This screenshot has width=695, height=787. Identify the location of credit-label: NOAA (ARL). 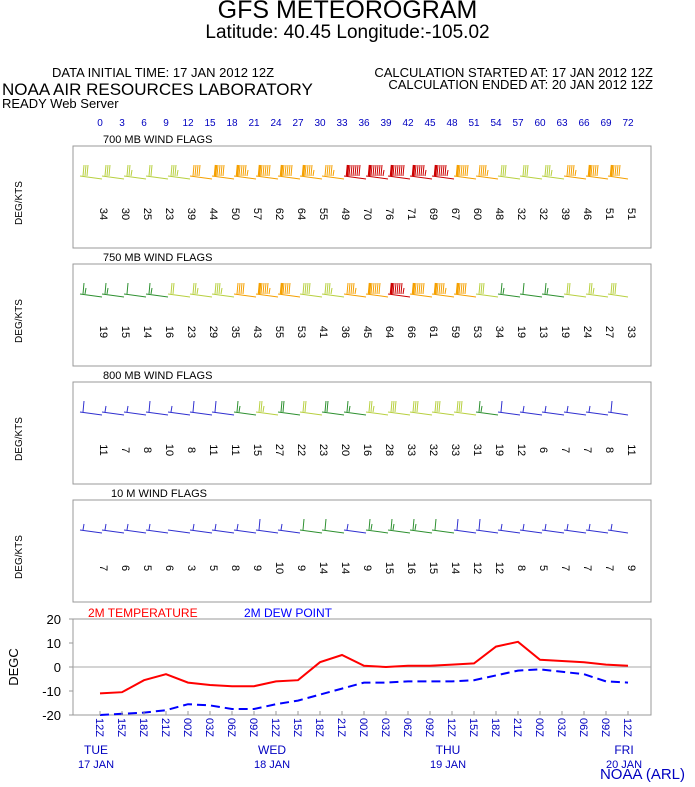
(642, 774).